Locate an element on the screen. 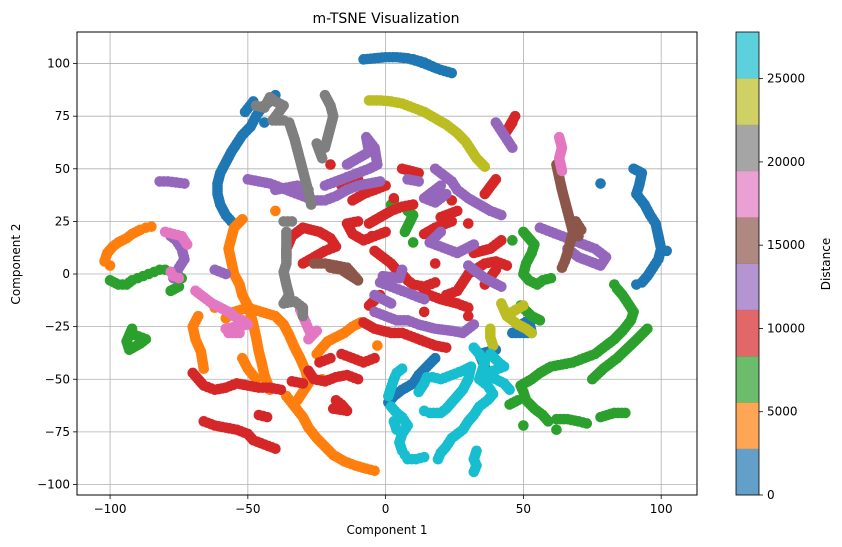 Image resolution: width=842 pixels, height=547 pixels. x-tick-label: −100 is located at coordinates (110, 509).